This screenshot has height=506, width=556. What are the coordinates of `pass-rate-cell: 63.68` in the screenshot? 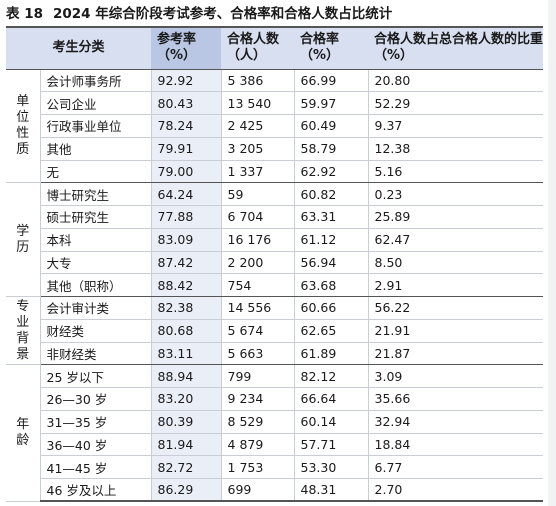 It's located at (331, 285).